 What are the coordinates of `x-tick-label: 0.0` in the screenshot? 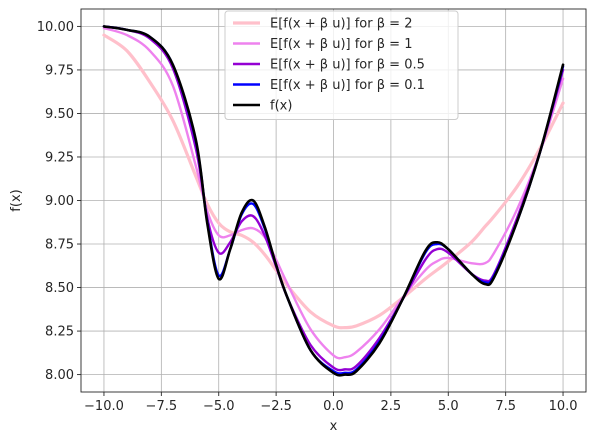 It's located at (333, 406).